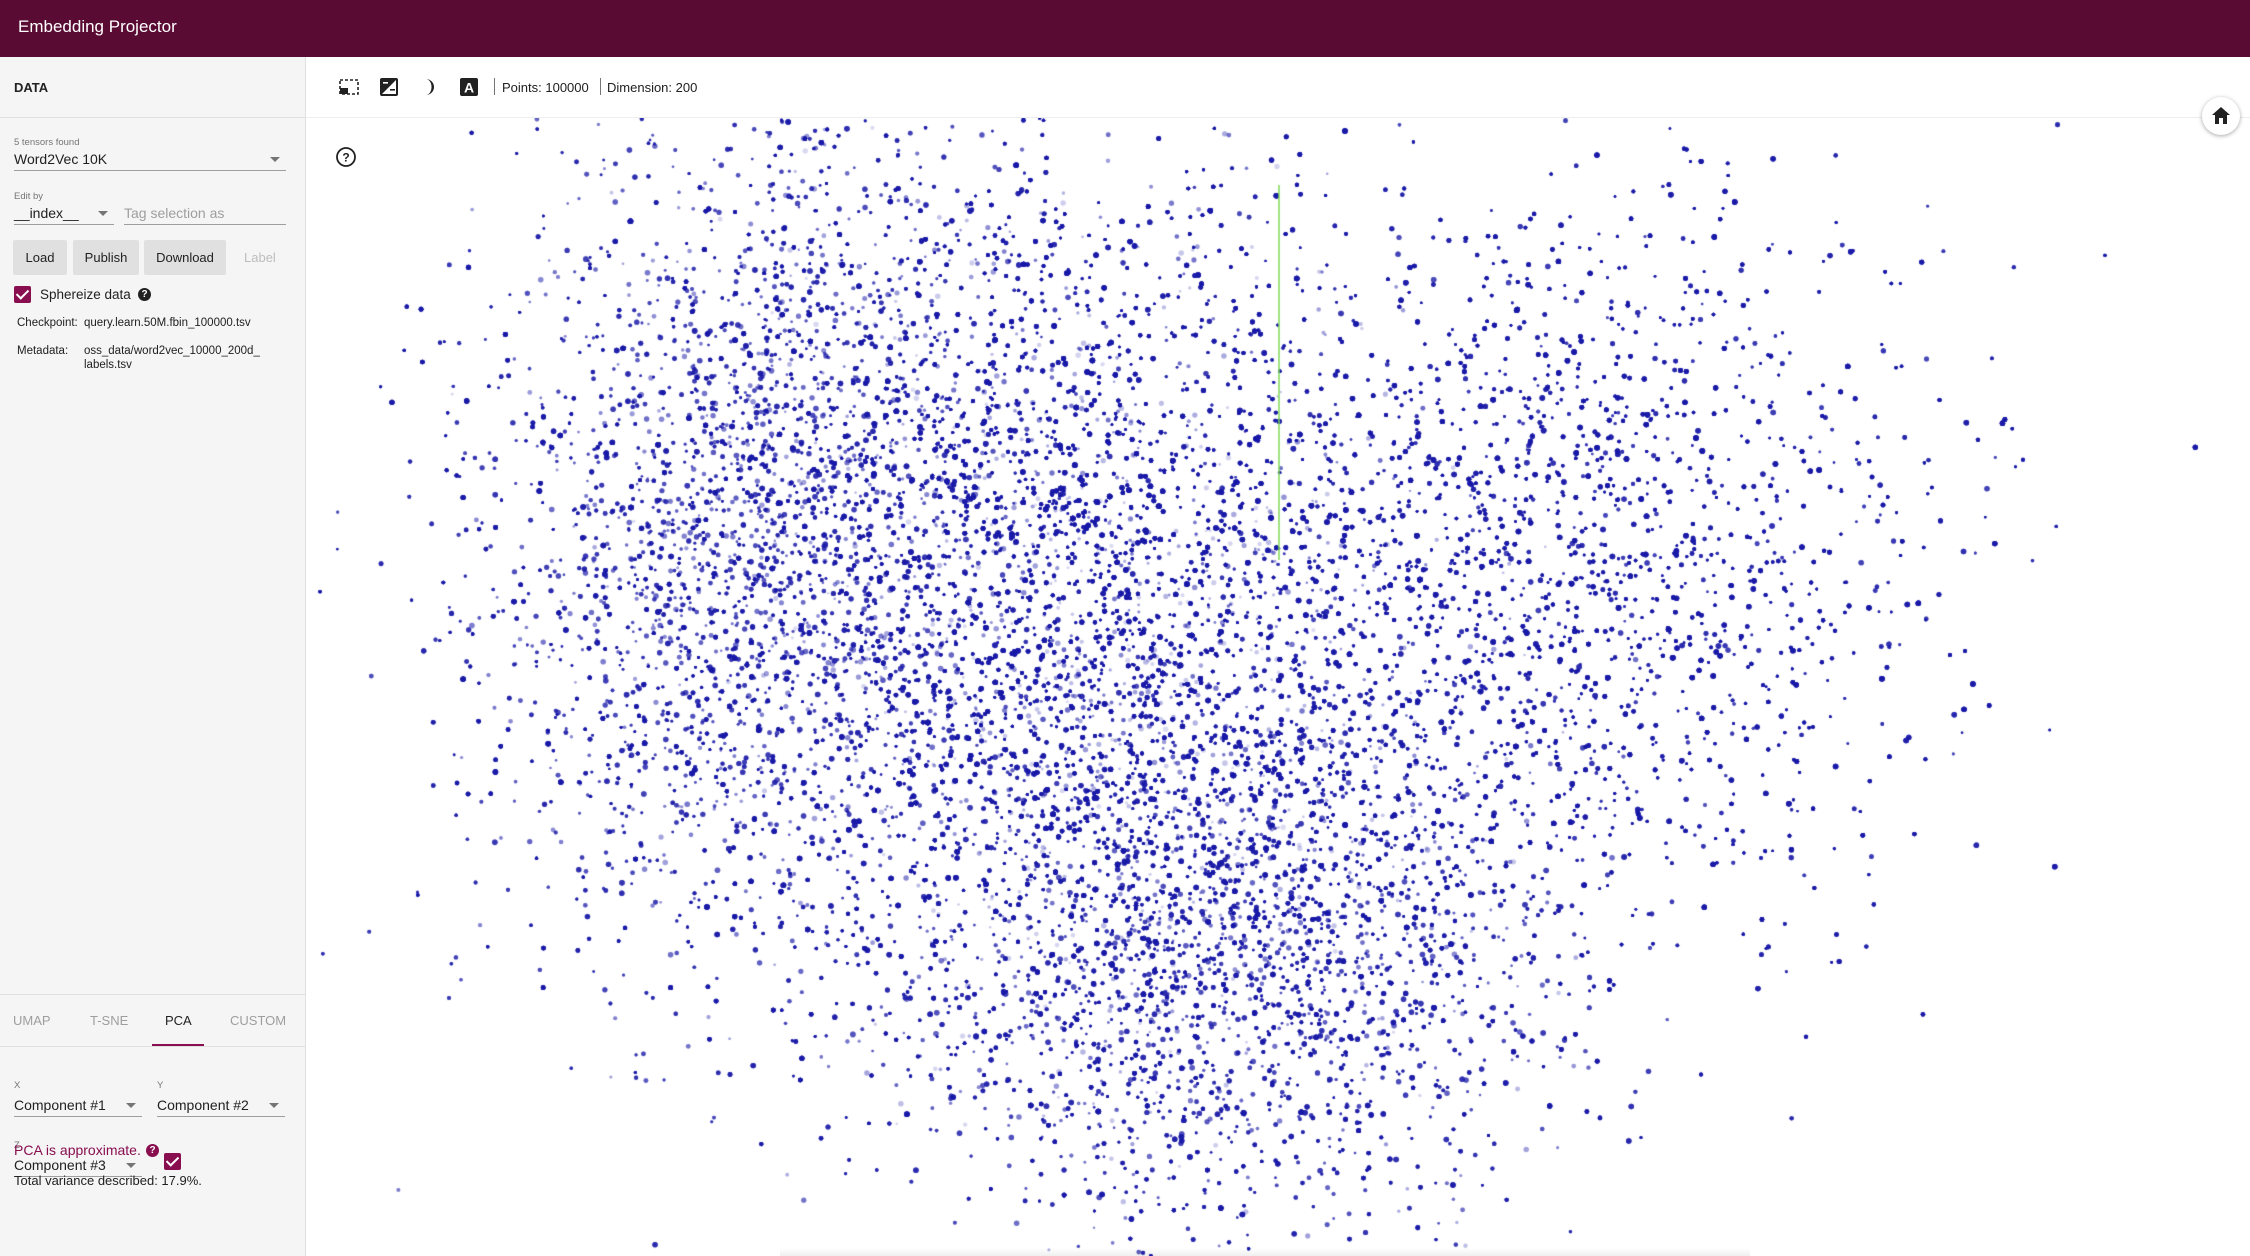 The image size is (2250, 1256). I want to click on z-enabled-checkbox, so click(172, 1161).